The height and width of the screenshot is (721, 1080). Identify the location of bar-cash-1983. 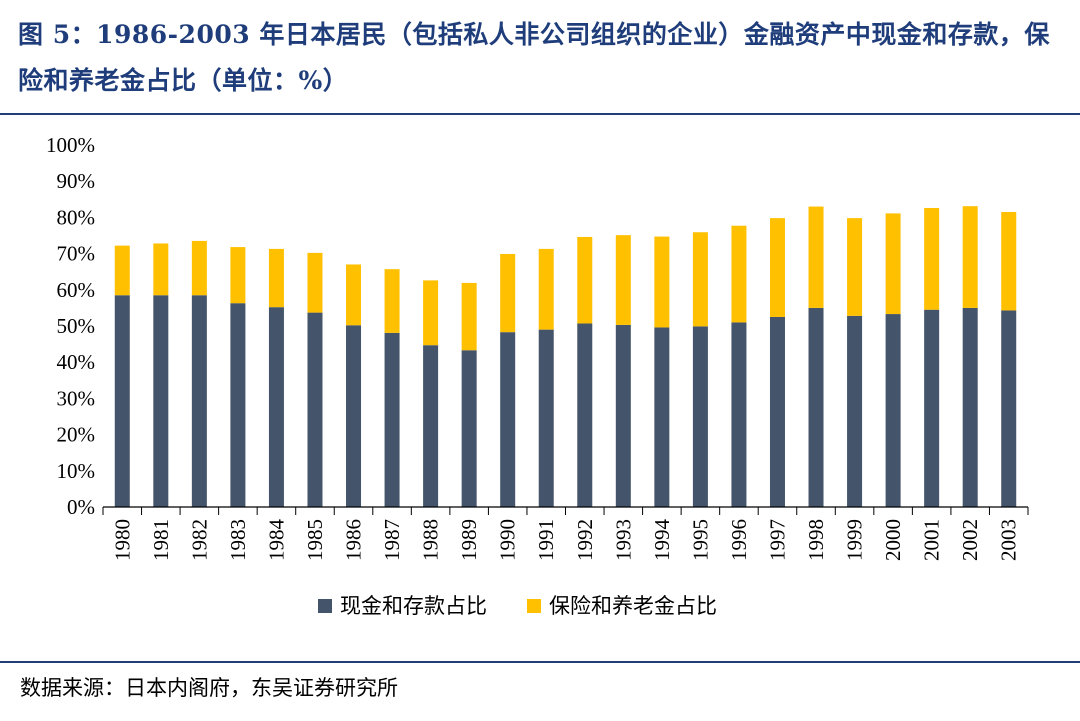
(238, 405).